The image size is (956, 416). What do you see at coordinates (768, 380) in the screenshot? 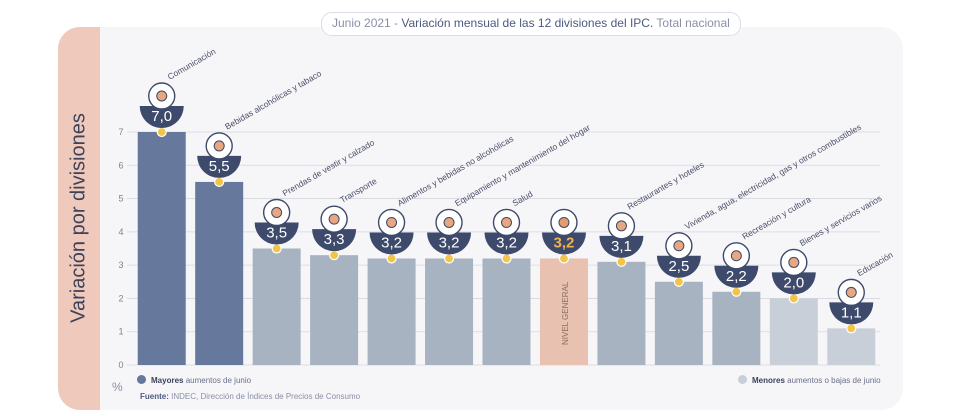
I see `legend-menores-bold: Menores` at bounding box center [768, 380].